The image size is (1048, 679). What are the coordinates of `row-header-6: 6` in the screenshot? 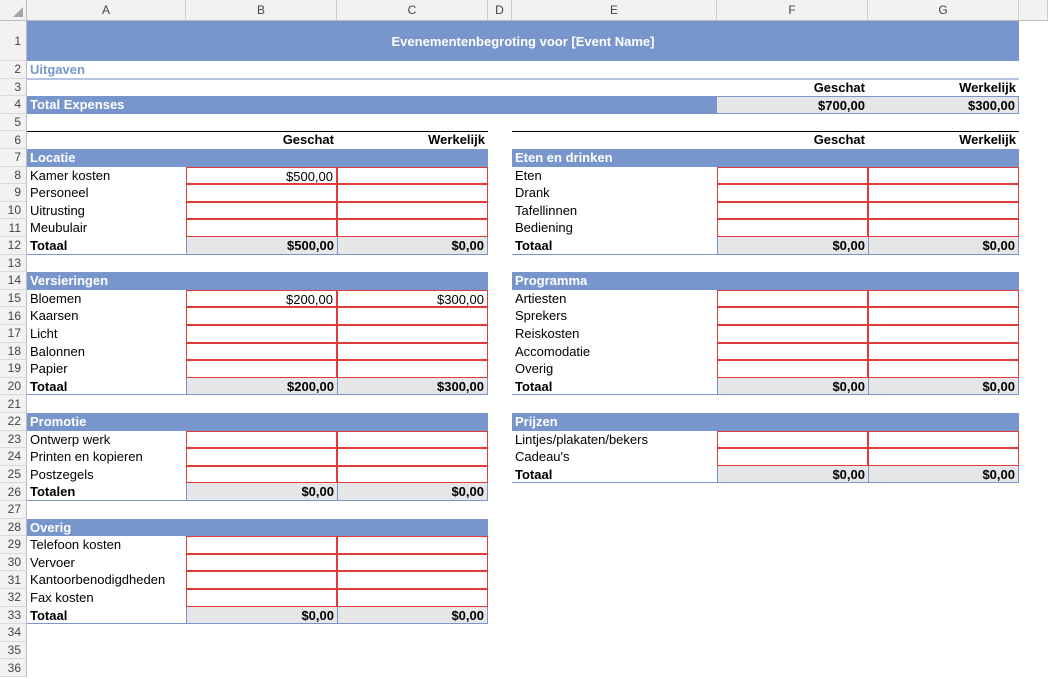 It's located at (13, 140).